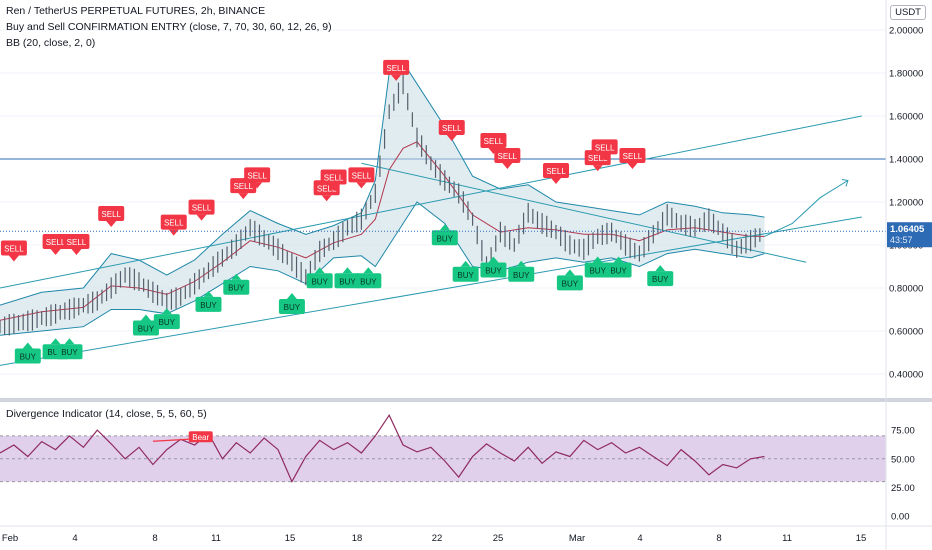  I want to click on oscillator-pane: Bear, so click(443, 448).